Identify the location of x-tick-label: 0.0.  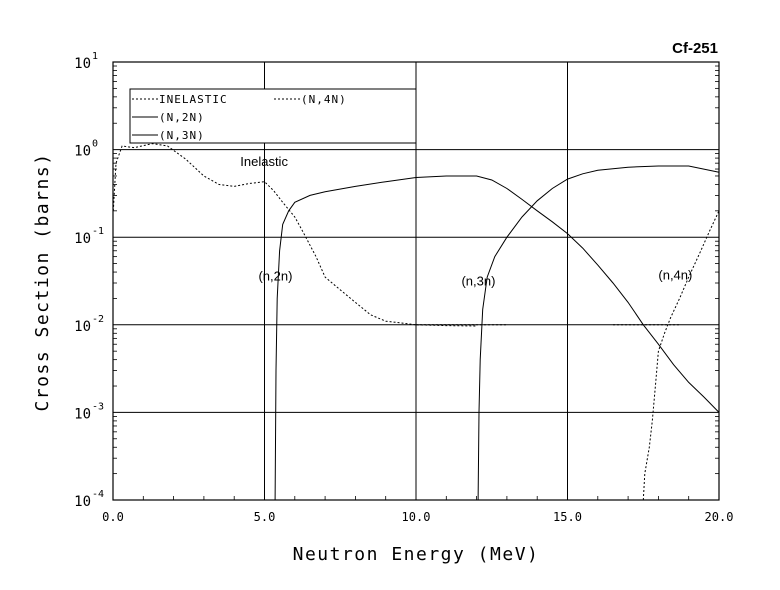
(113, 517).